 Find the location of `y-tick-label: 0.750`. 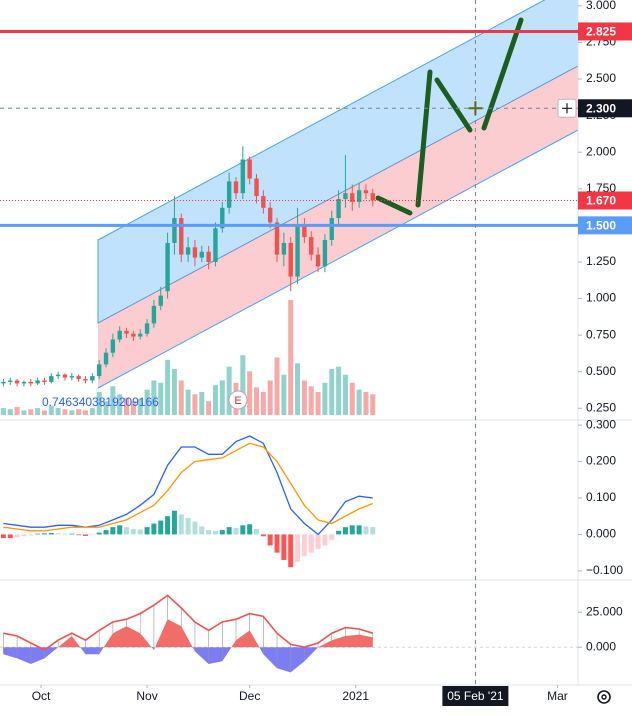

y-tick-label: 0.750 is located at coordinates (601, 334).